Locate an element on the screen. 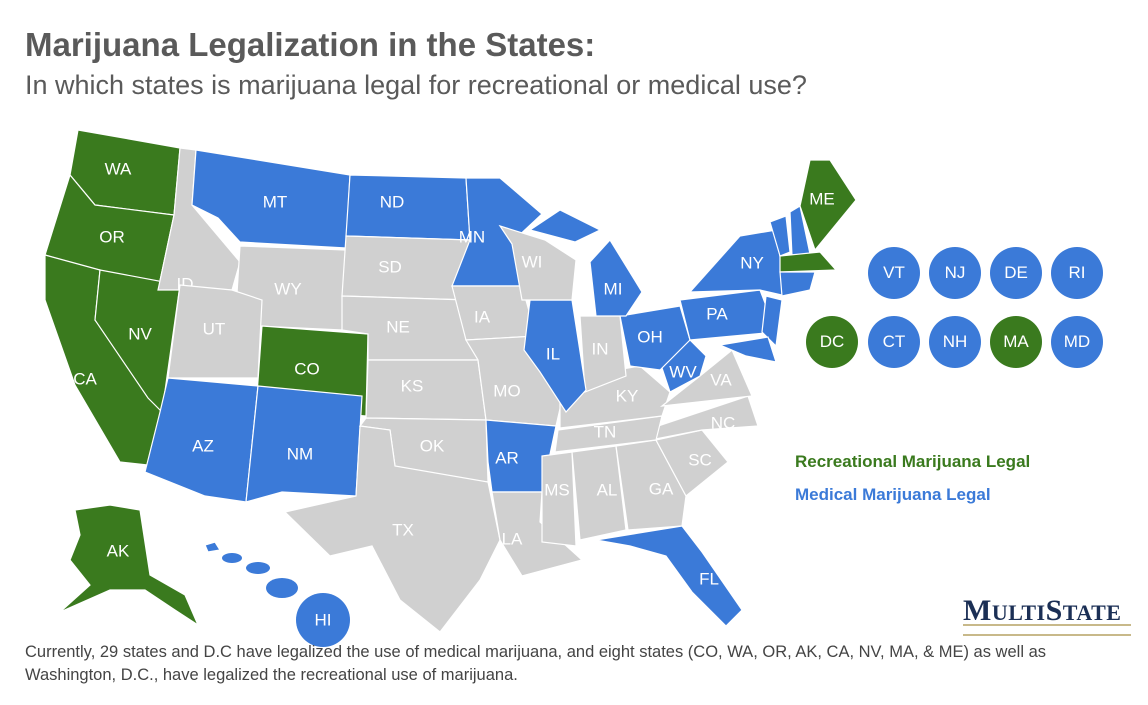  small-state-ma: MA is located at coordinates (1016, 342).